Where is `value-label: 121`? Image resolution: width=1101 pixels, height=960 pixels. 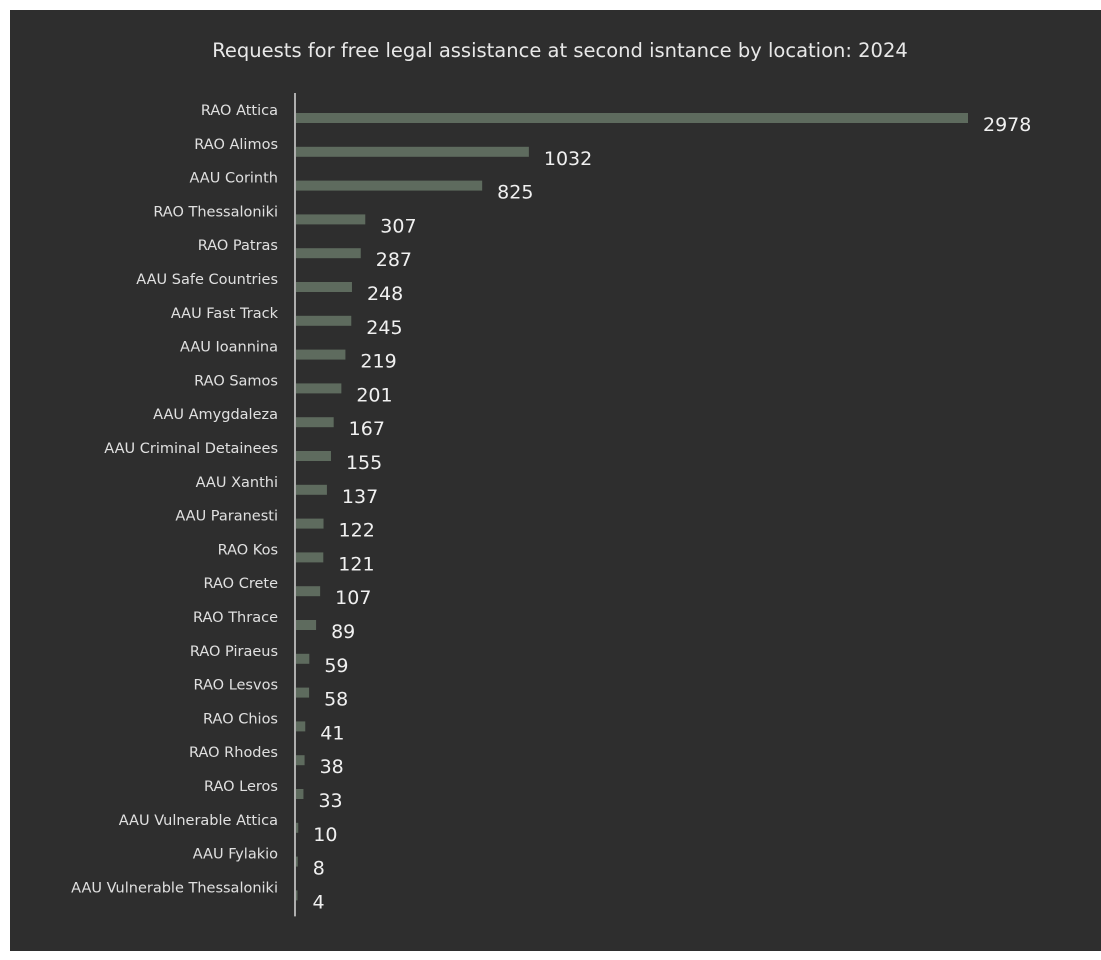
value-label: 121 is located at coordinates (356, 564).